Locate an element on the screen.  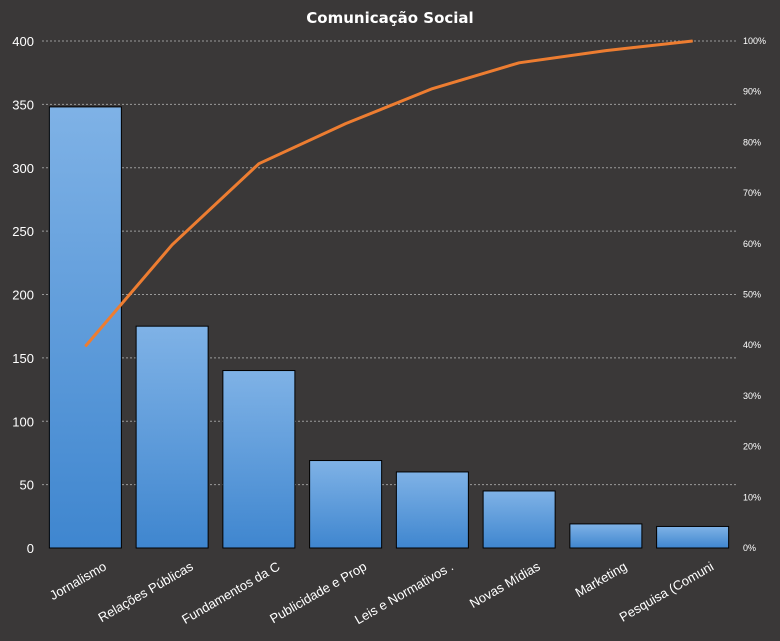
y-right-tick-label: 40% is located at coordinates (752, 345).